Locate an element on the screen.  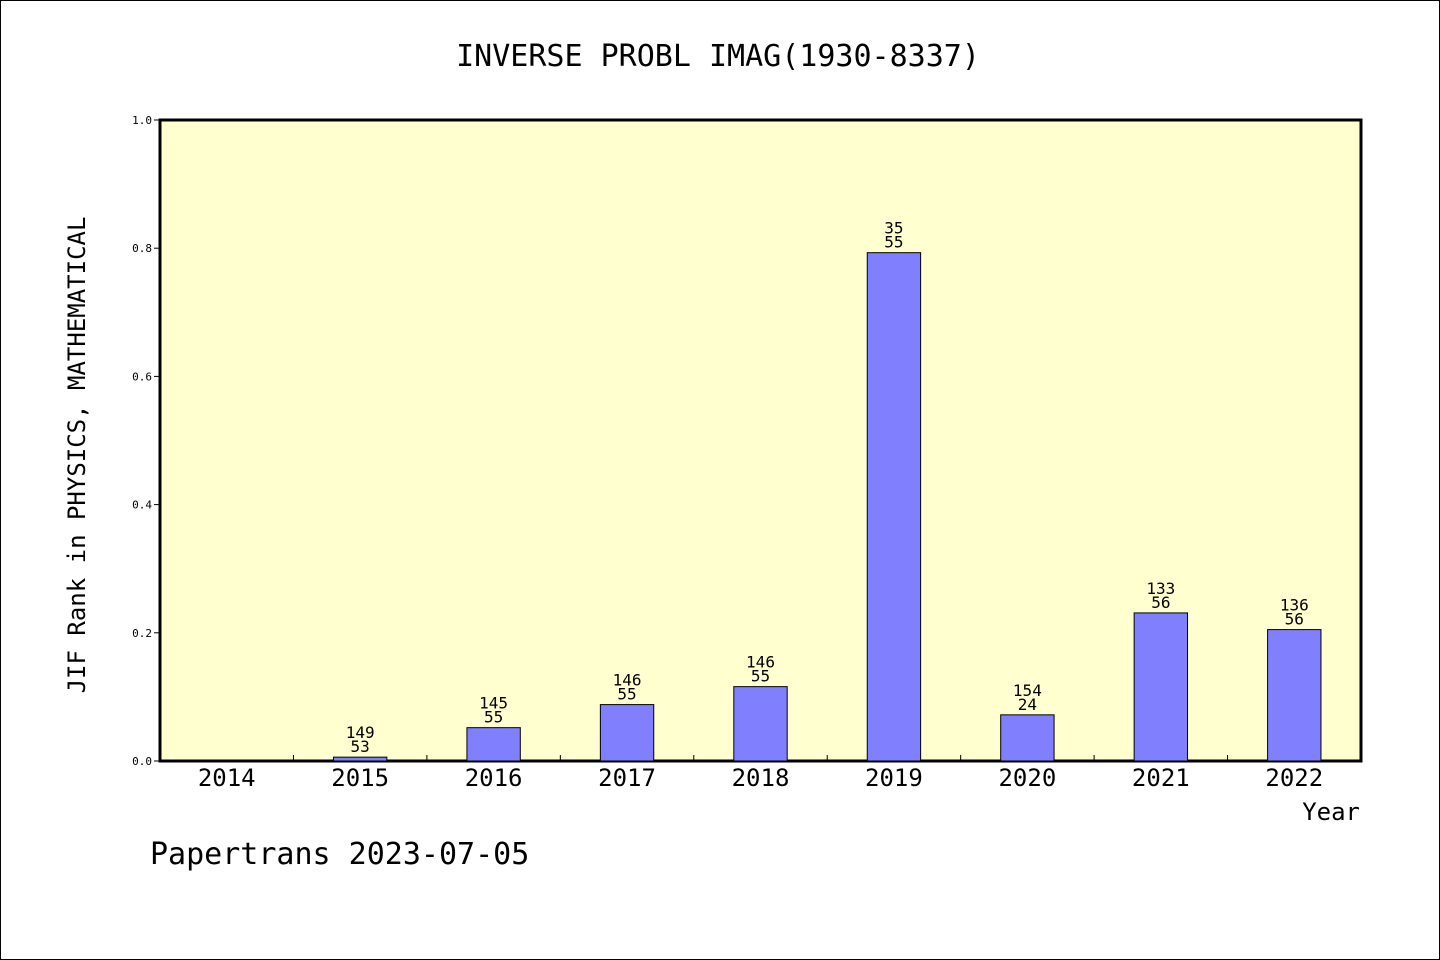
x-axis-ticks: 2014 2015 2016 2017 2018 2019 2020 2021 2022 is located at coordinates (760, 773).